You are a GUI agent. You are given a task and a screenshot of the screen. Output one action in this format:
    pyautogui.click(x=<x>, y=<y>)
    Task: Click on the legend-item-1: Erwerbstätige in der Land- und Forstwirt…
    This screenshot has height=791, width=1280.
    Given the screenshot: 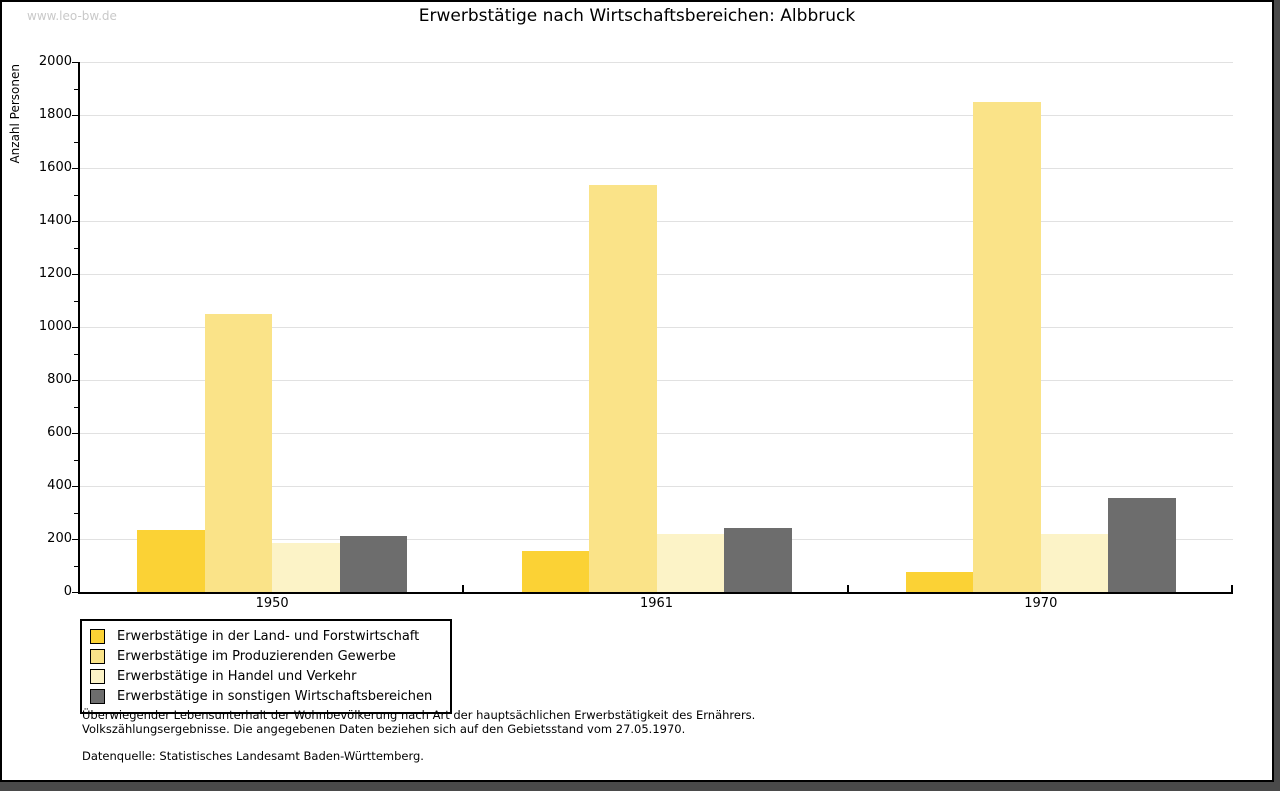 What is the action you would take?
    pyautogui.click(x=266, y=636)
    